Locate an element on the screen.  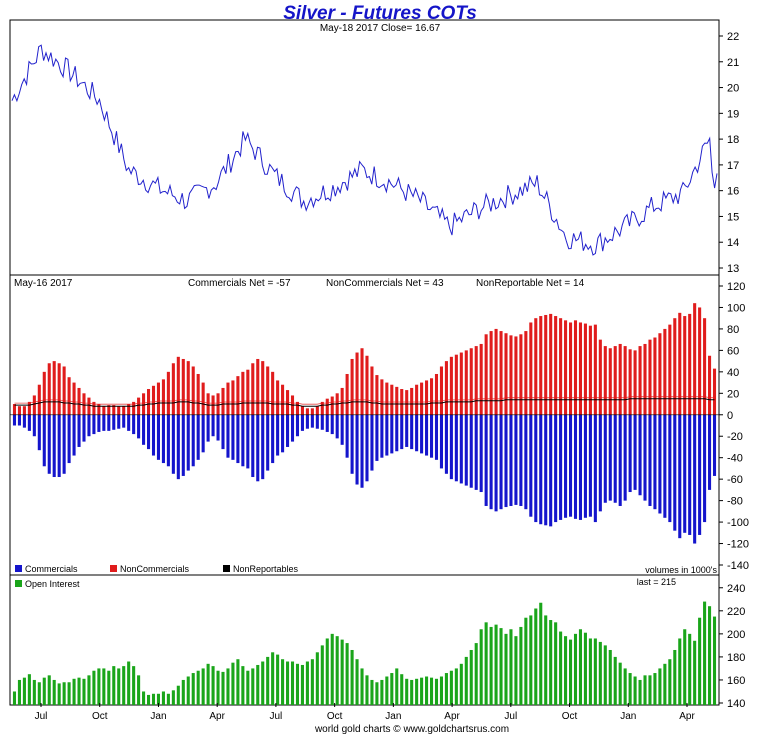
y-tick-label: 180 is located at coordinates (736, 658).